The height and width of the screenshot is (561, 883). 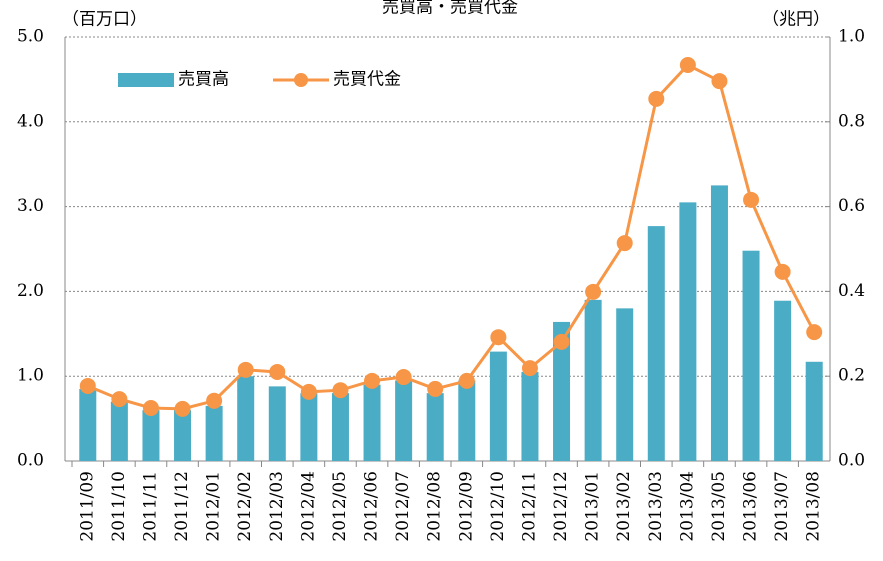 I want to click on x-tick-label: 2012/06, so click(x=372, y=506).